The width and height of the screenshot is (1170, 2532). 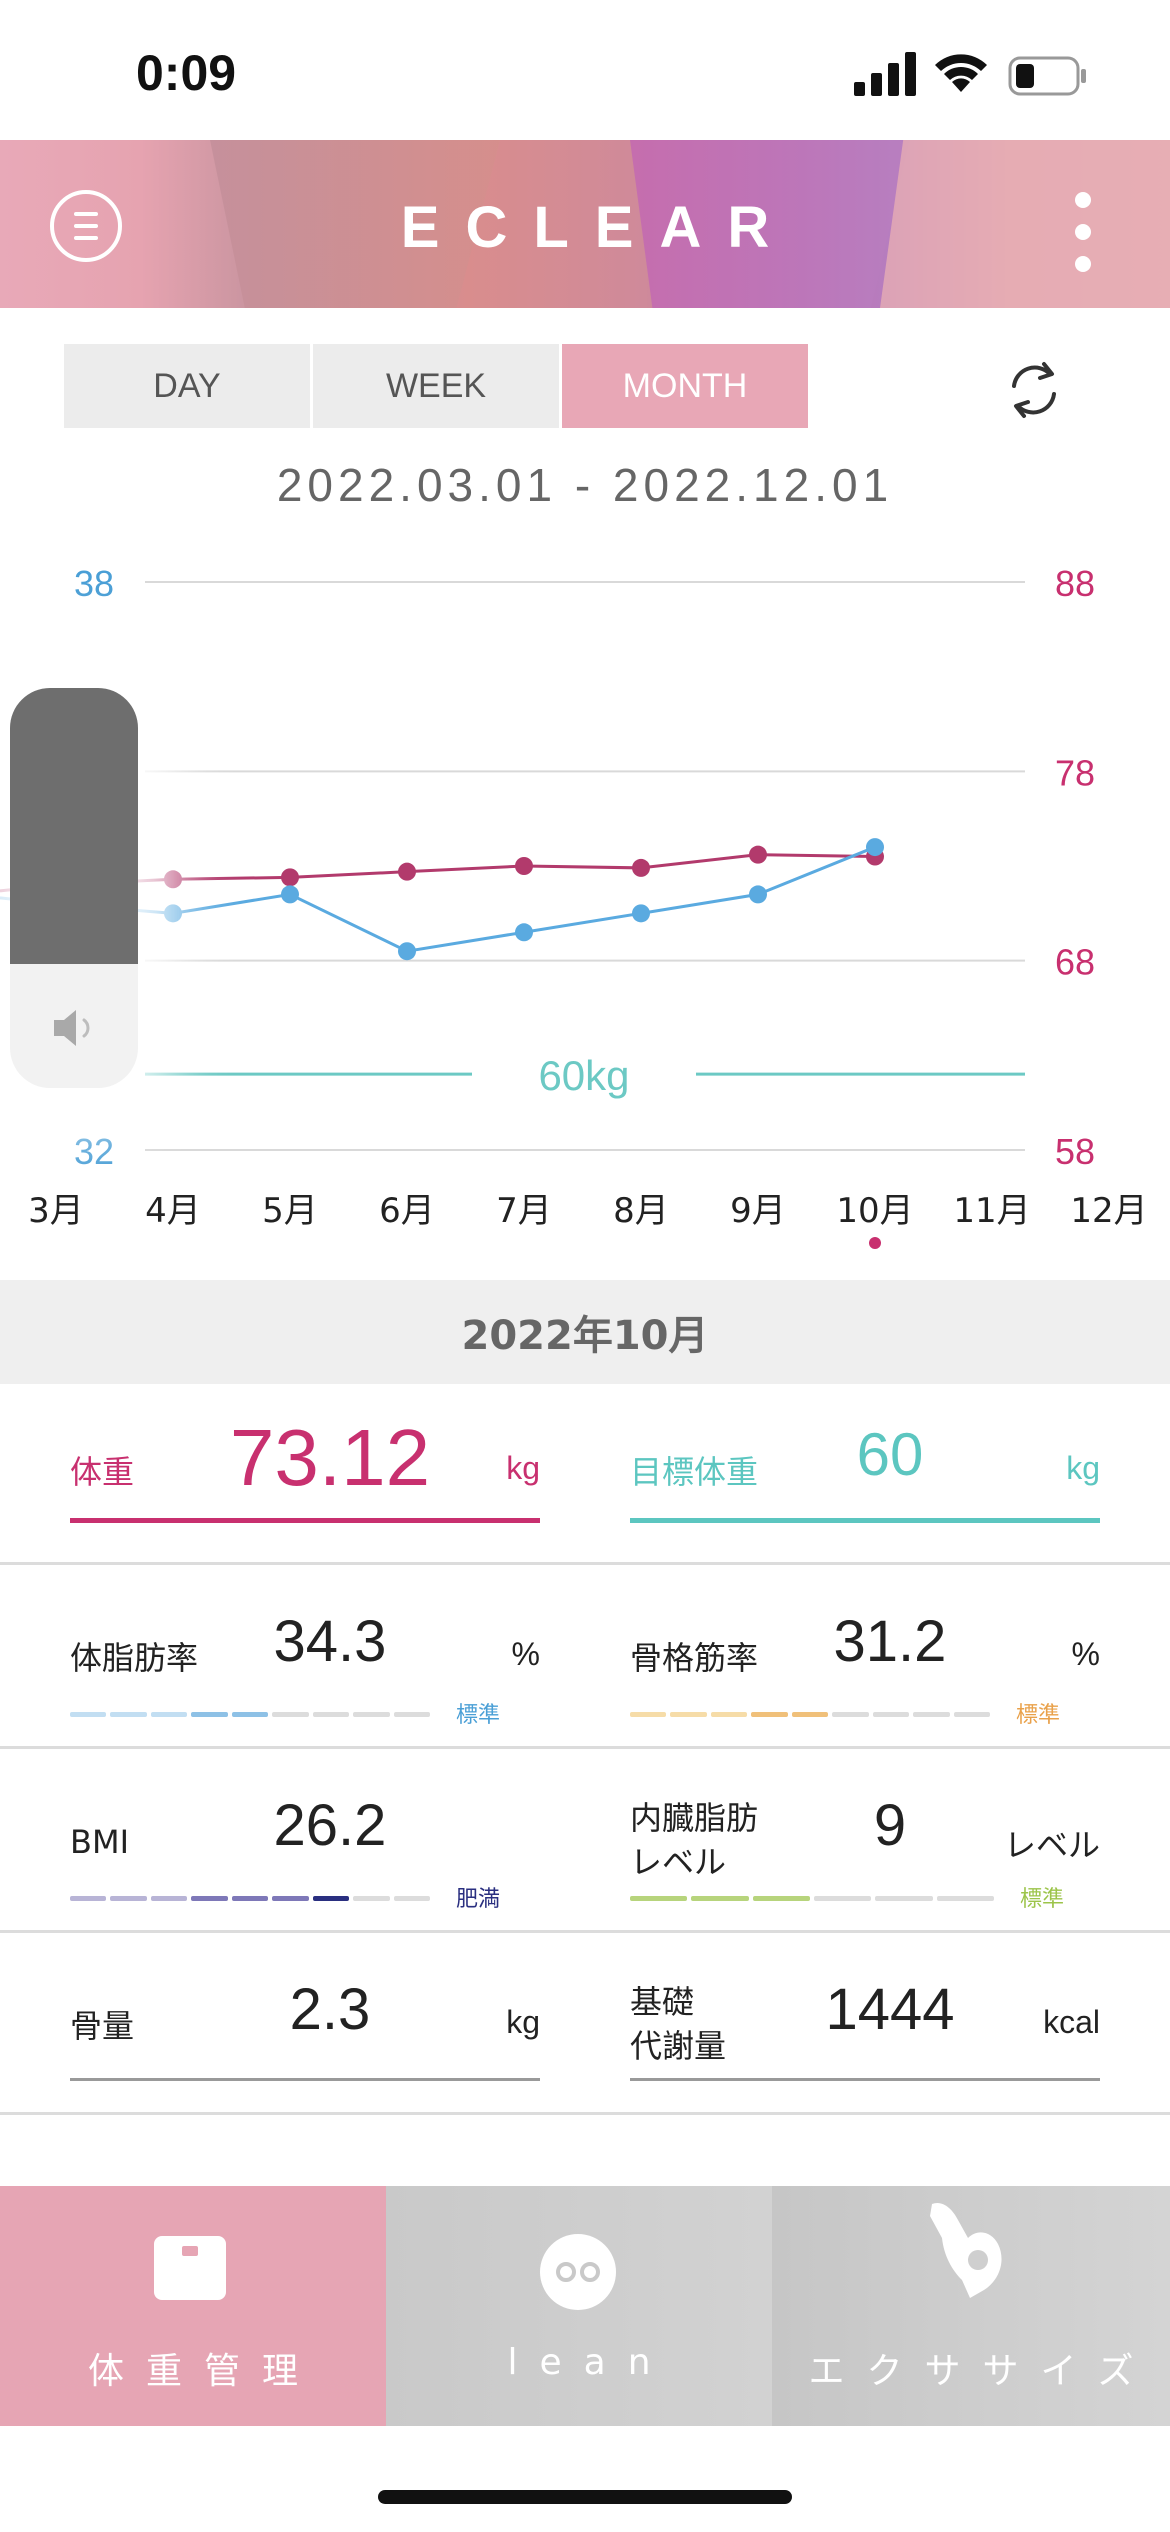 What do you see at coordinates (694, 1818) in the screenshot?
I see `visceral-fat-label-line1: 内臓脂肪` at bounding box center [694, 1818].